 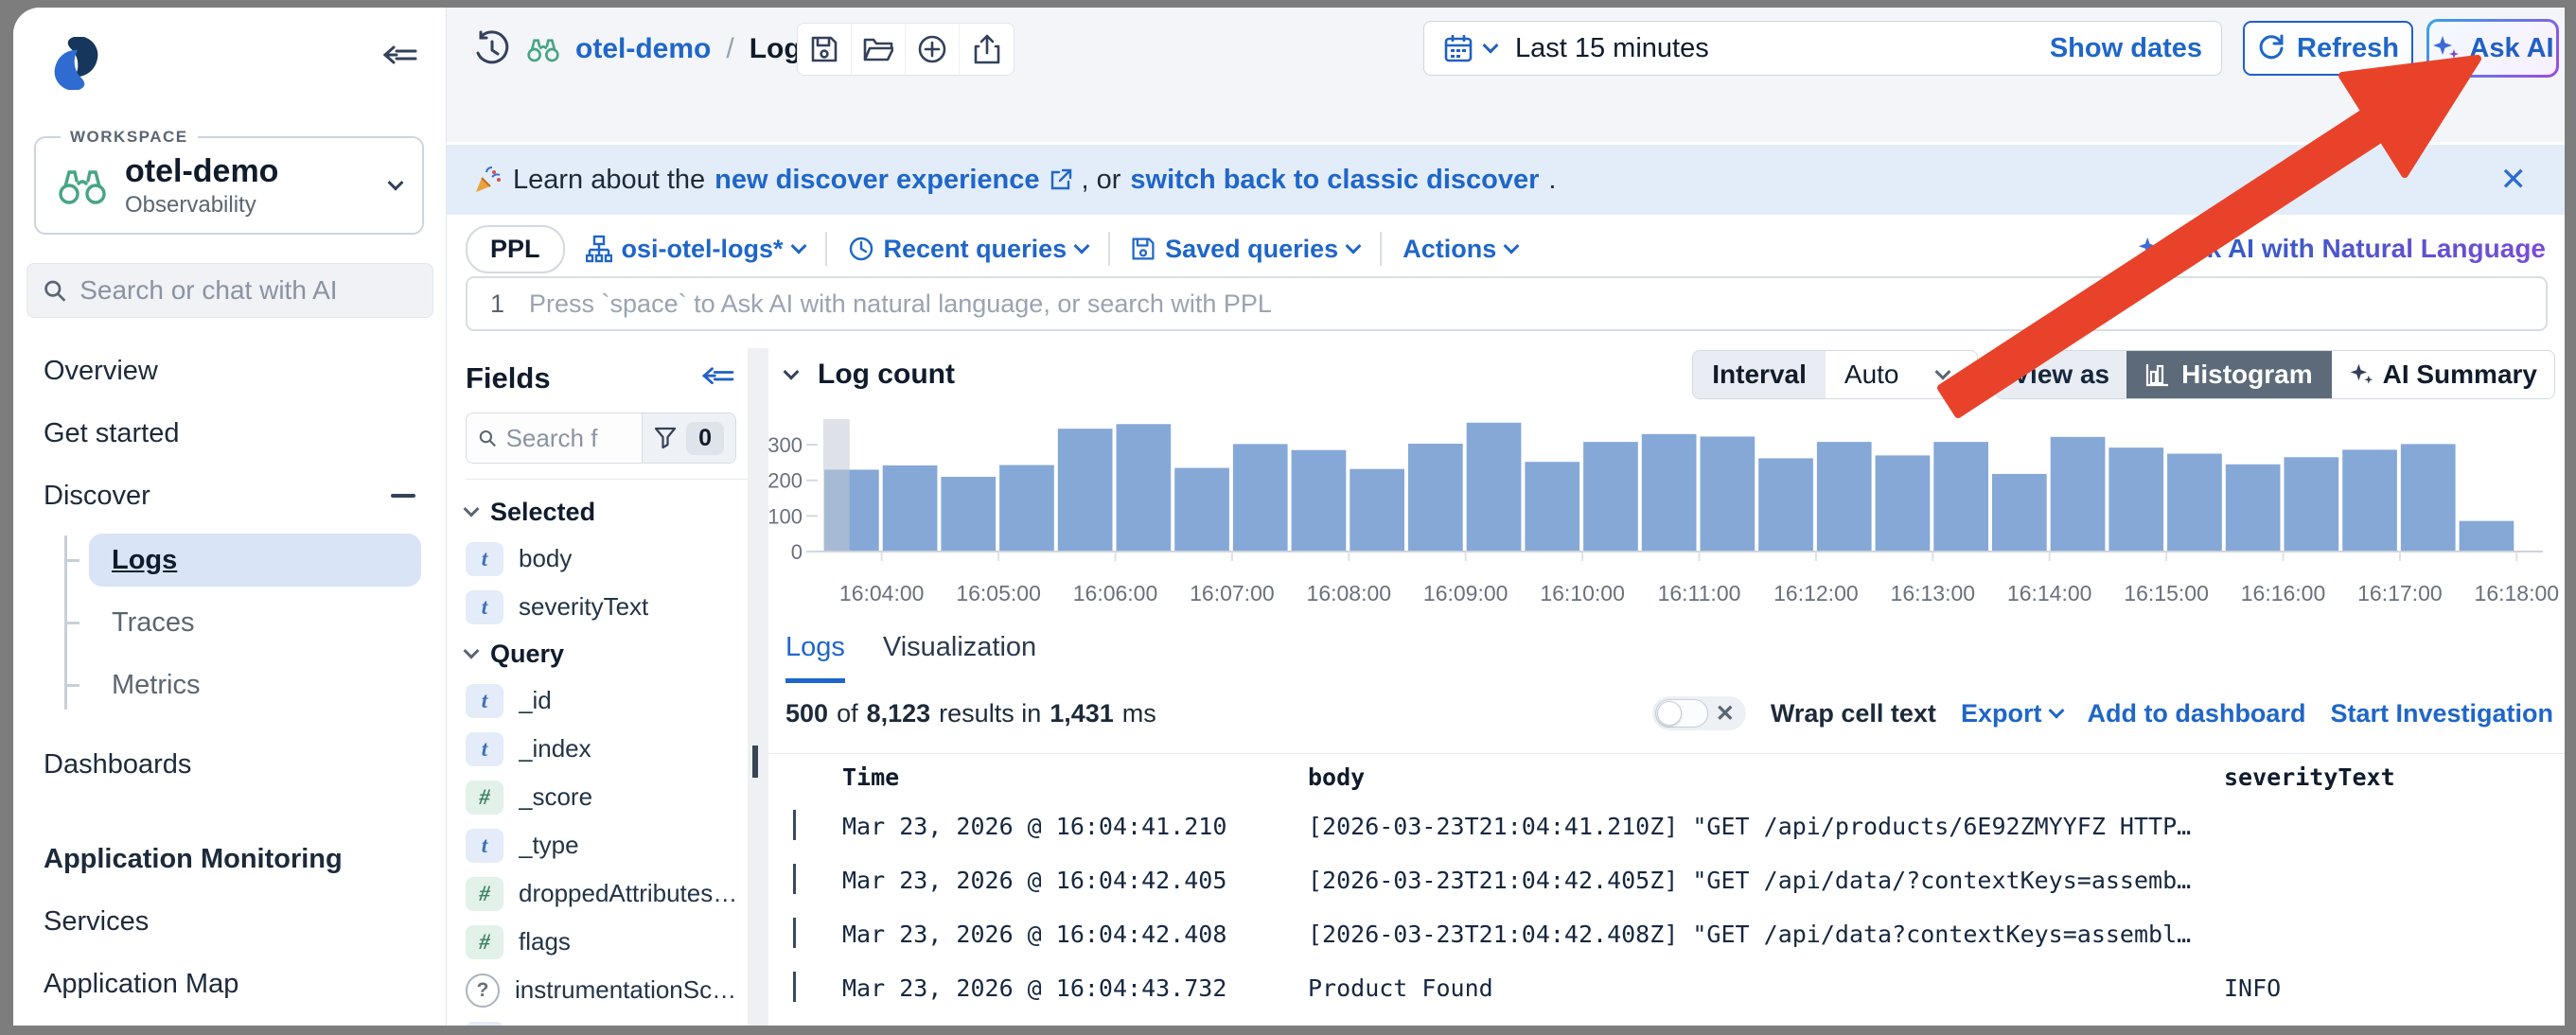 I want to click on show-dates-link: Show dates, so click(x=2125, y=47).